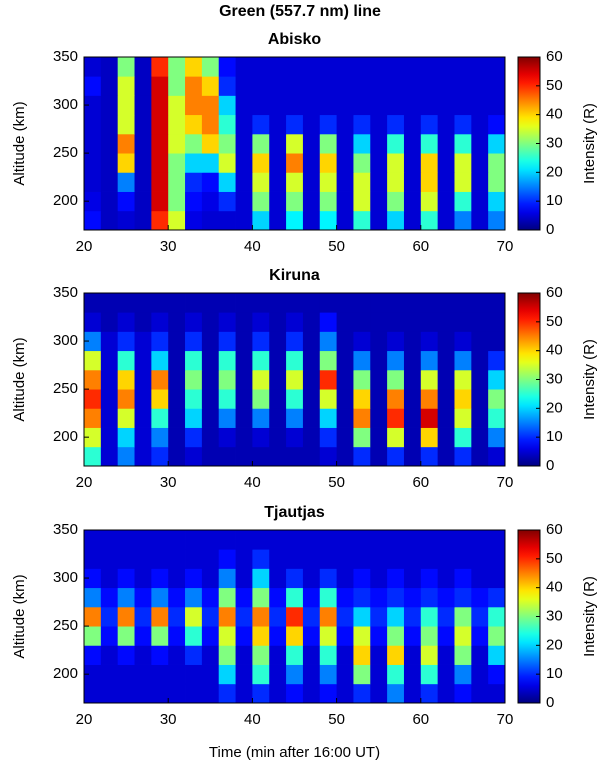 This screenshot has width=600, height=767. I want to click on x-tick-label: 40, so click(252, 482).